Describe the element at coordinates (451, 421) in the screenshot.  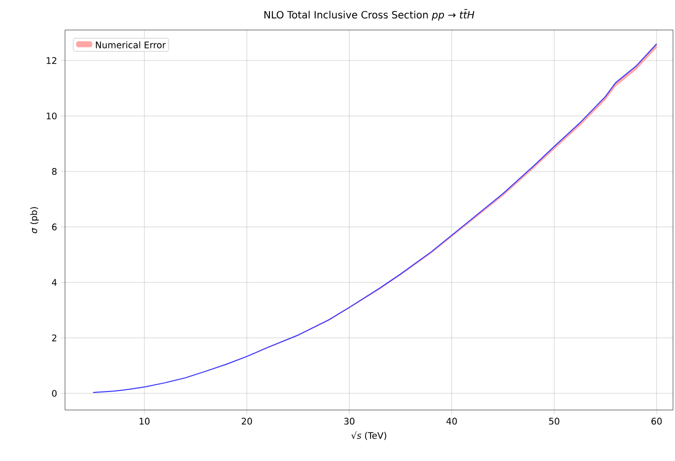
I see `x-tick-label: 40` at that location.